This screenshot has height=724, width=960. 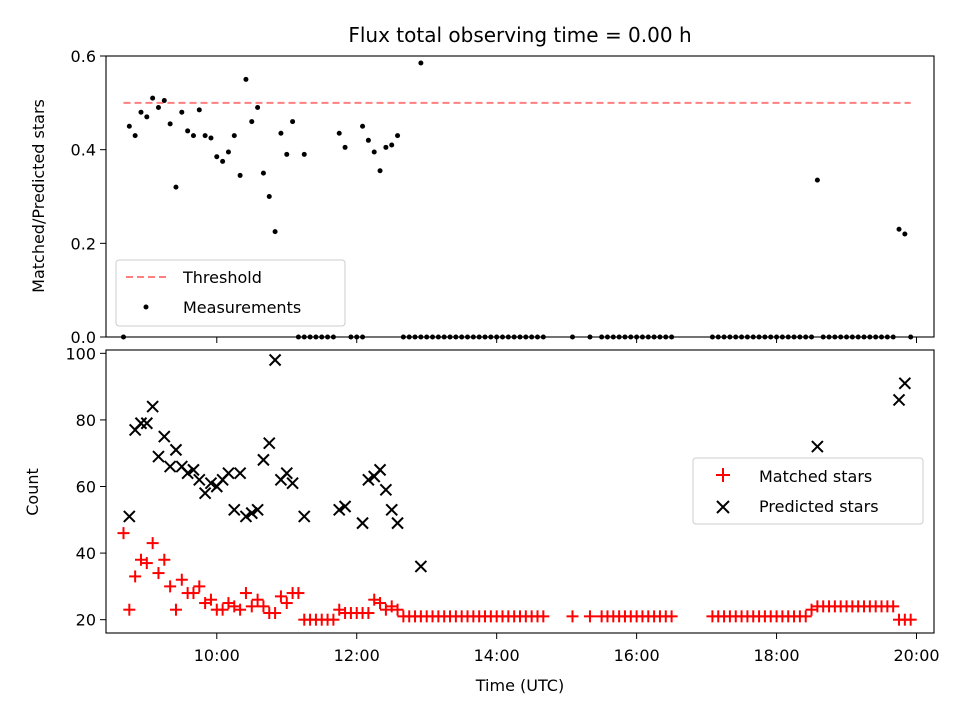 I want to click on bottom-y-tick-label: 100, so click(x=80, y=353).